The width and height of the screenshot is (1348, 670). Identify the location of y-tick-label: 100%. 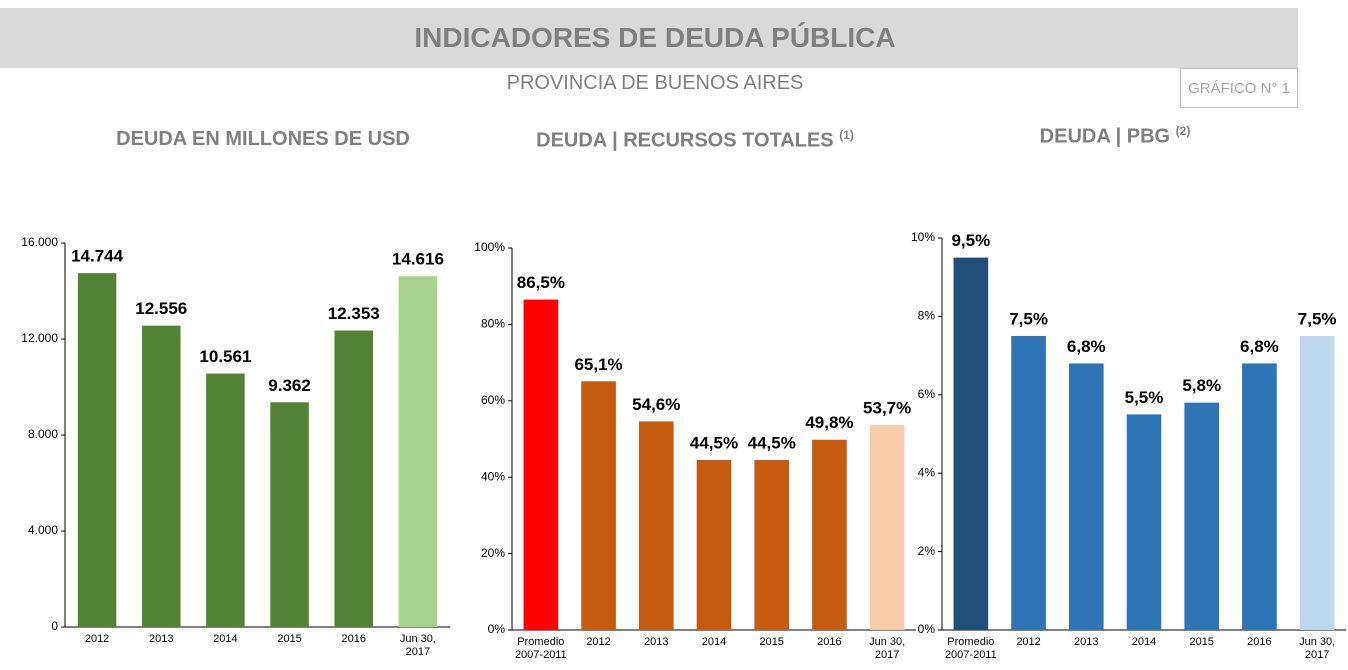
(489, 247).